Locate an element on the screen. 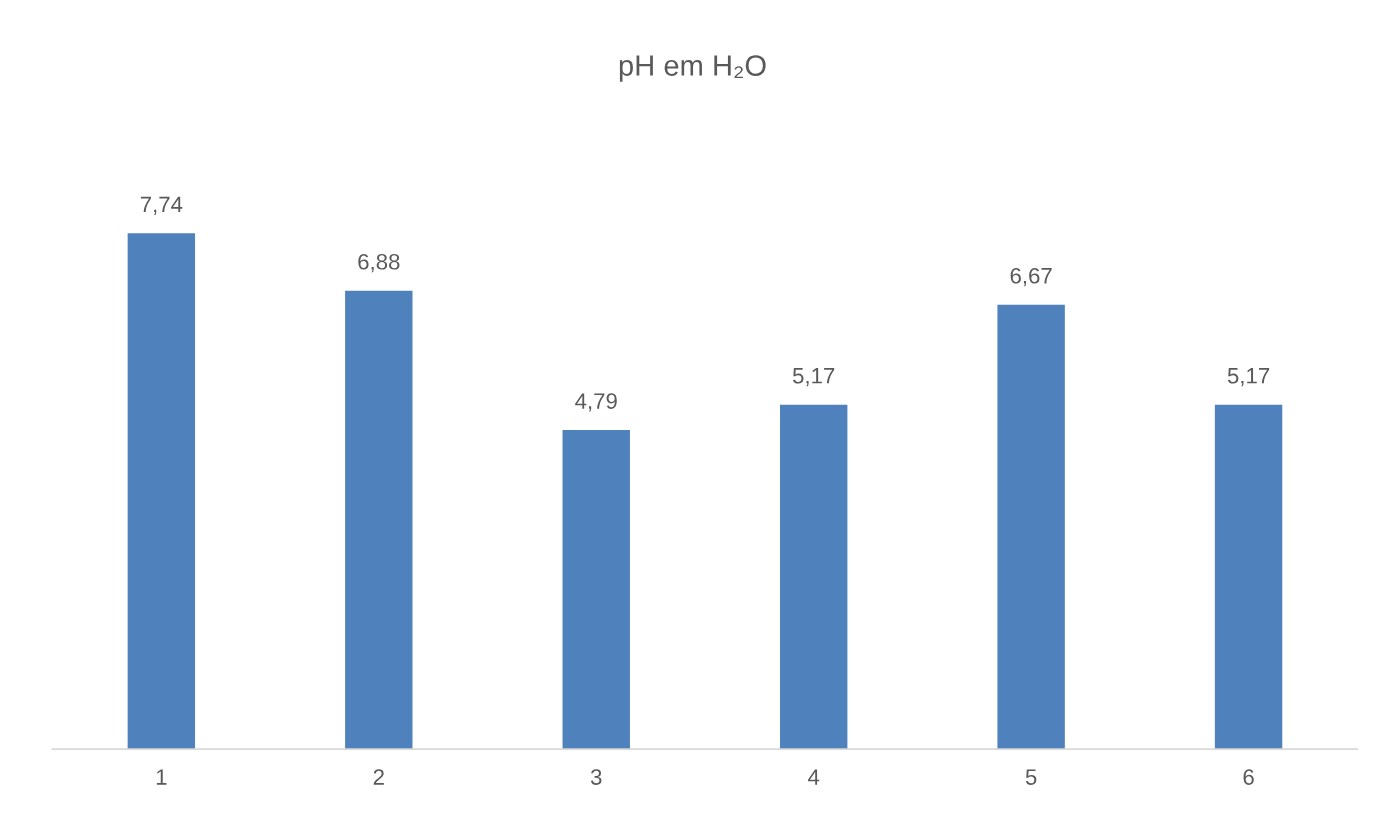 The image size is (1385, 838). x-tick-label: 4 is located at coordinates (814, 777).